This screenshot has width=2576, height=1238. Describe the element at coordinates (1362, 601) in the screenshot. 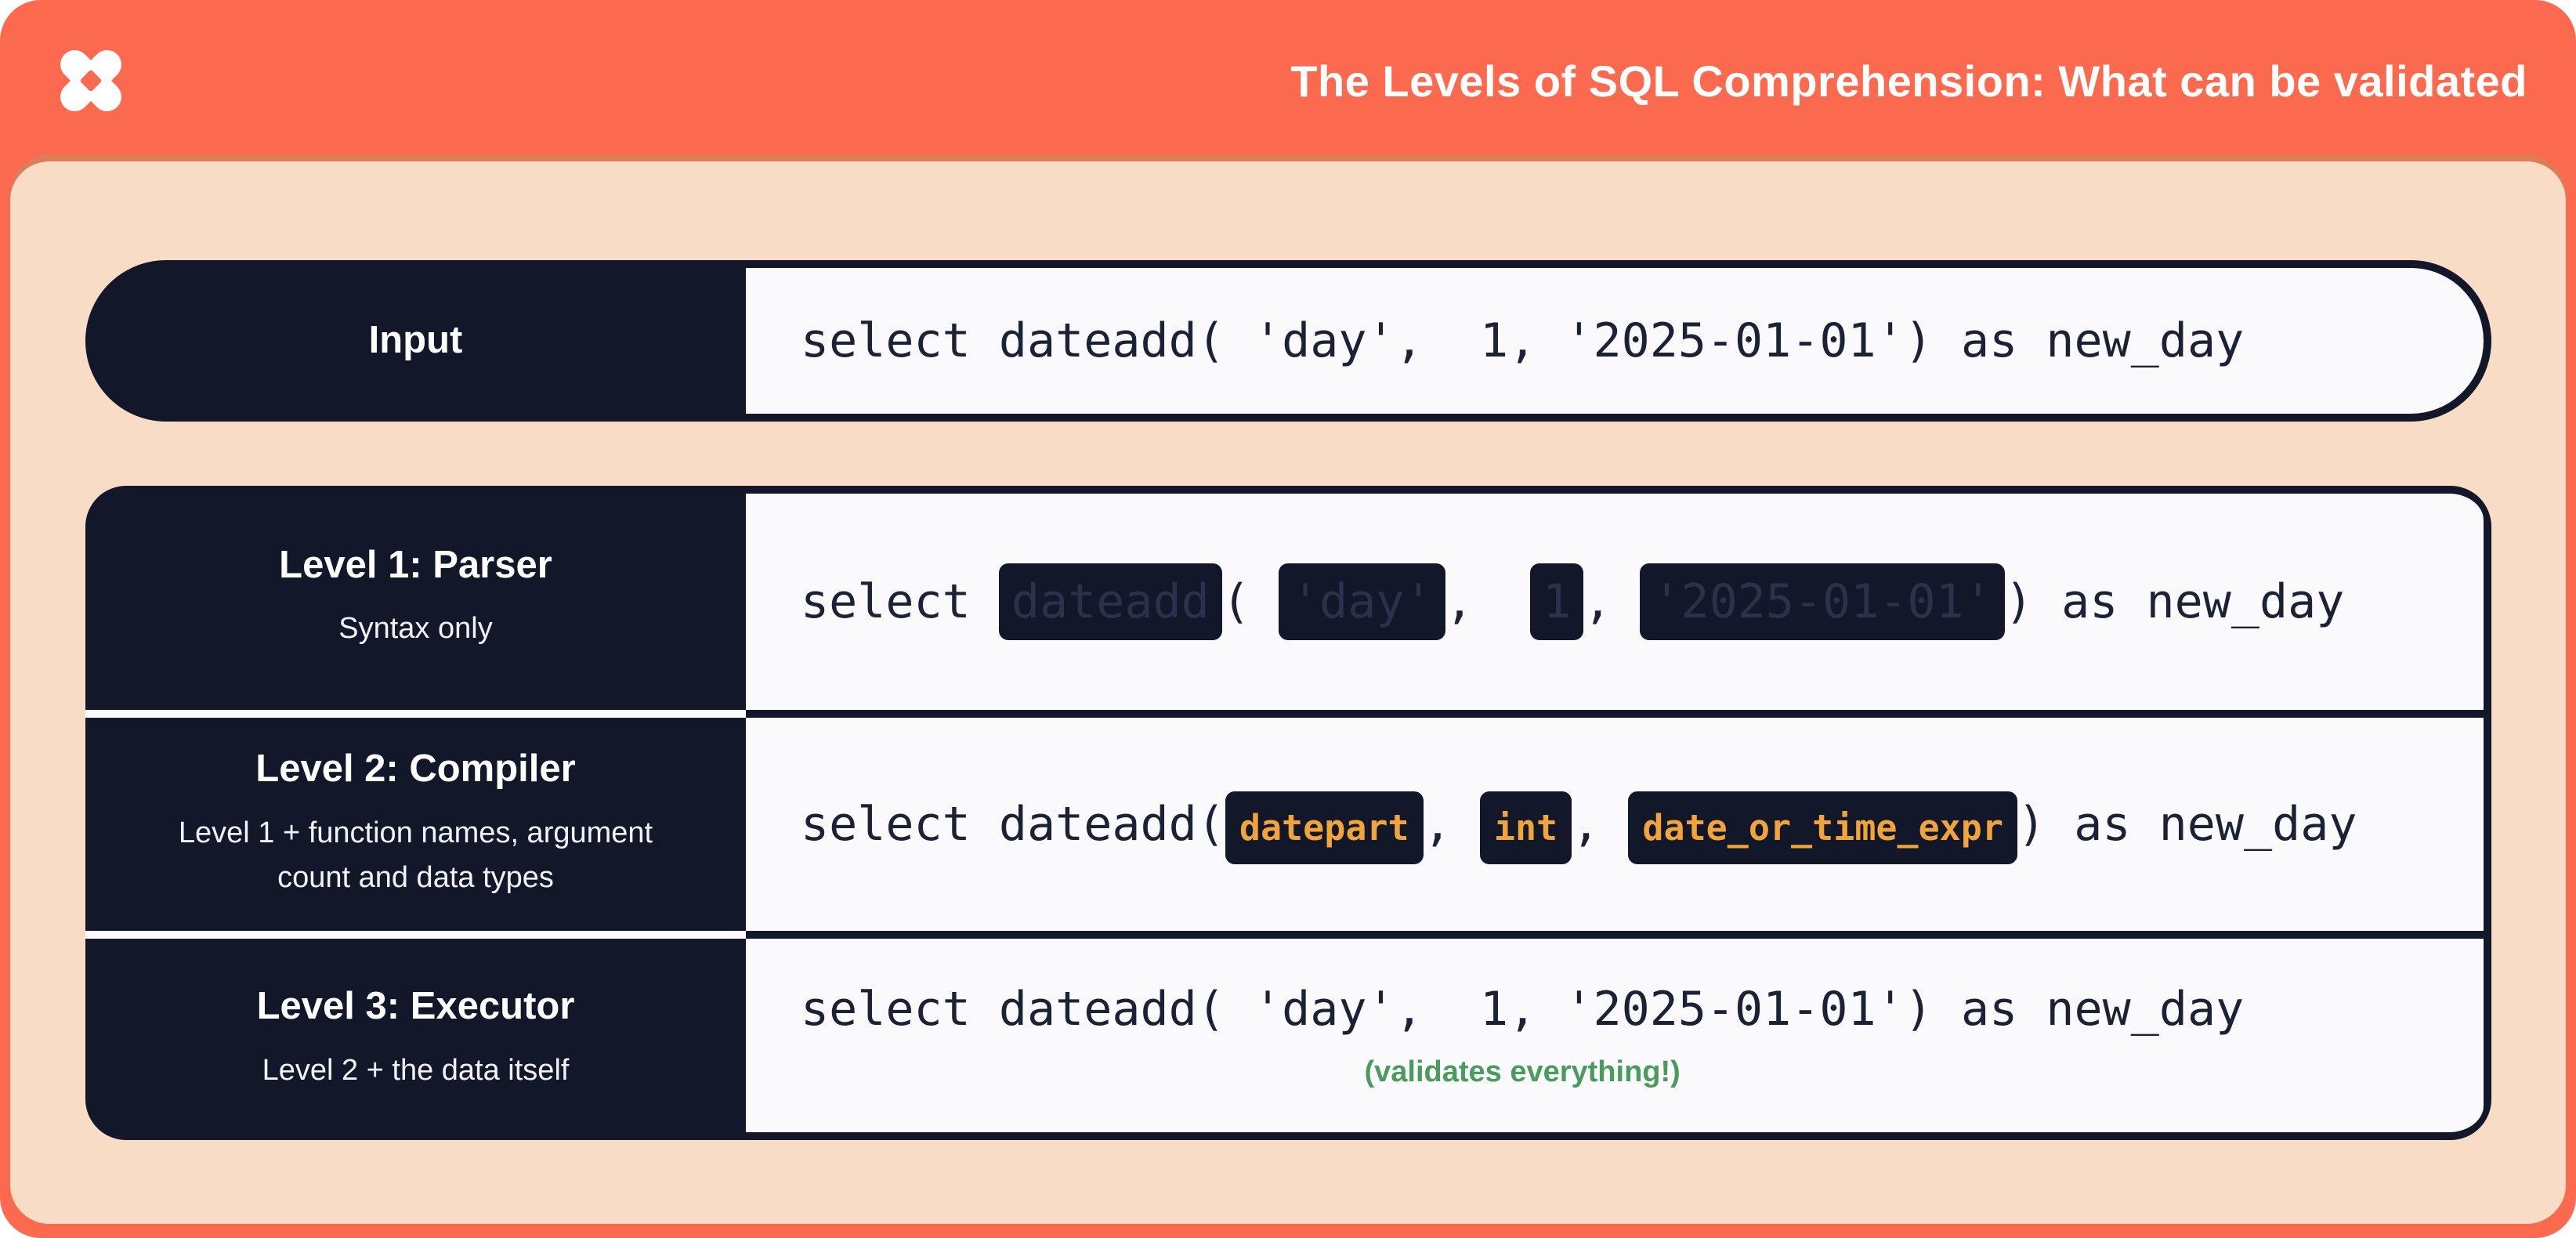

I see `redacted-token: 'day'` at that location.